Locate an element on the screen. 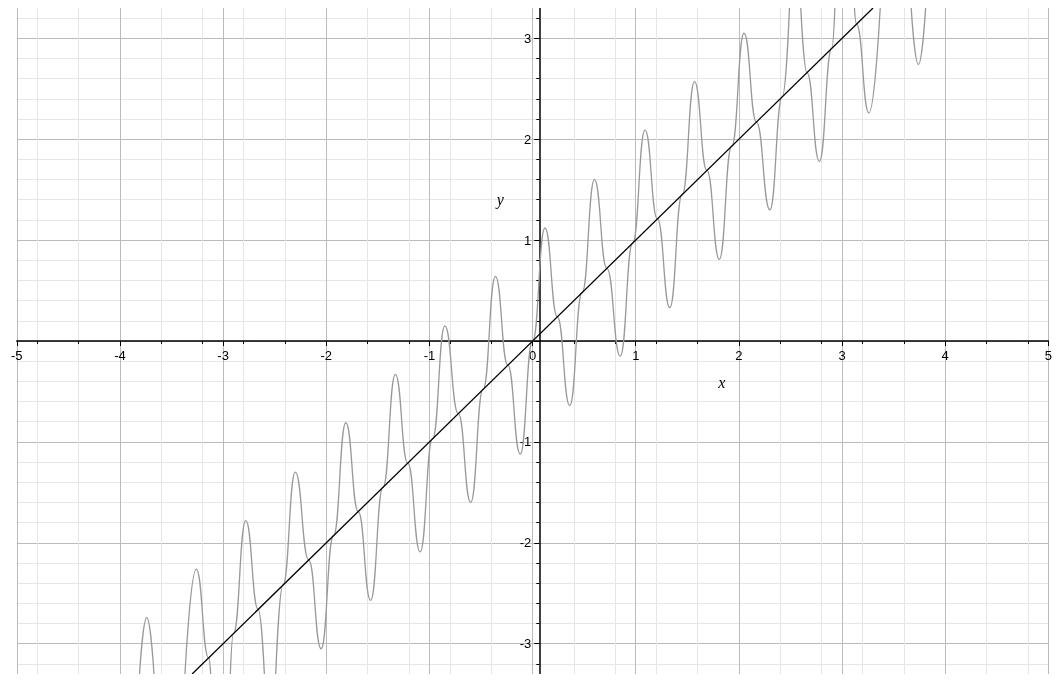  y-tick-label: -3 is located at coordinates (525, 644).